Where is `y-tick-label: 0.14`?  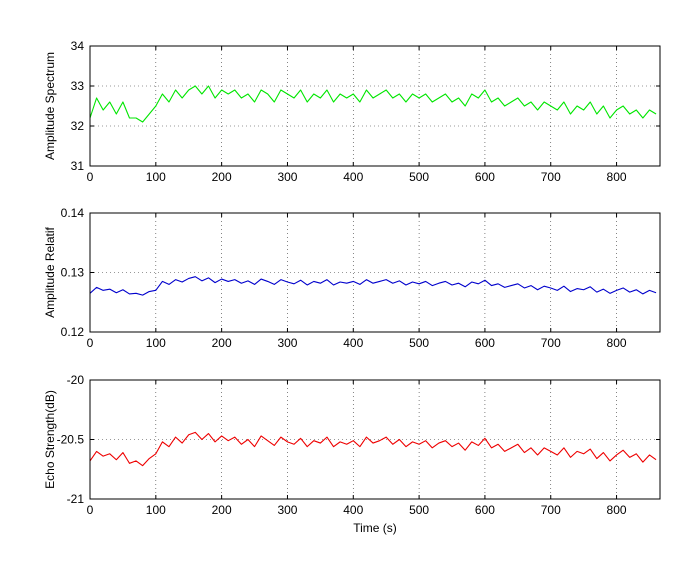
y-tick-label: 0.14 is located at coordinates (73, 213).